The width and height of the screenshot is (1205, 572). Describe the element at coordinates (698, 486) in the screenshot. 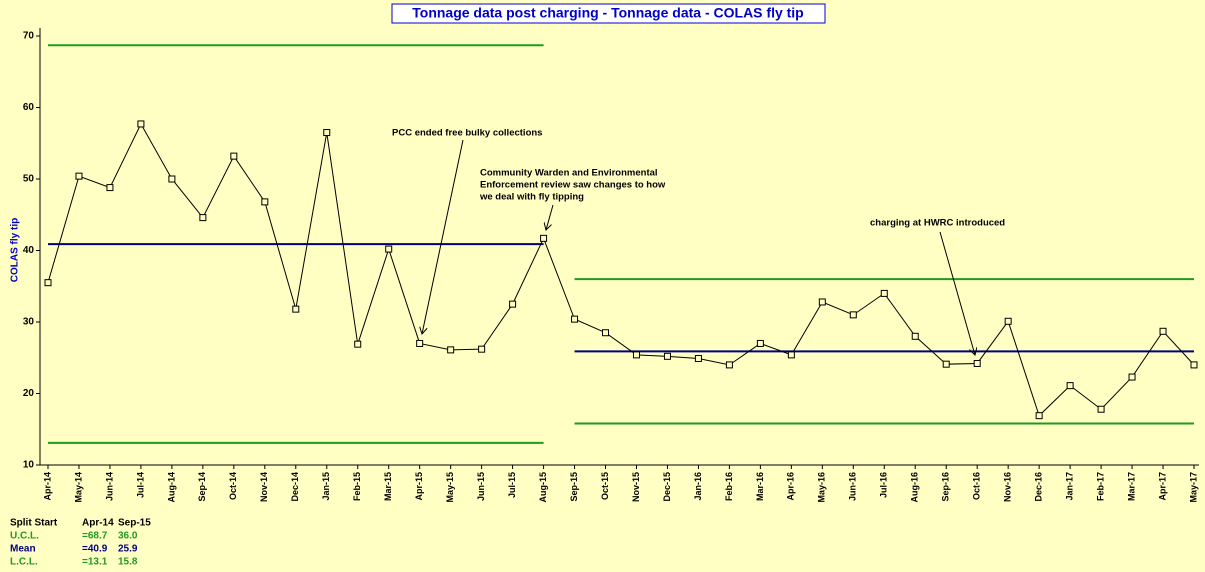

I see `x-tick-label: Jan-16` at that location.